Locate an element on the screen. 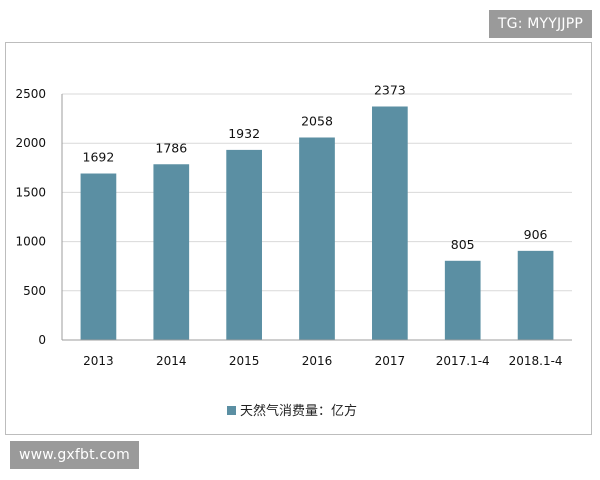  y-axis-ticks: 0 500 1000 1500 2000 2500 is located at coordinates (30, 217).